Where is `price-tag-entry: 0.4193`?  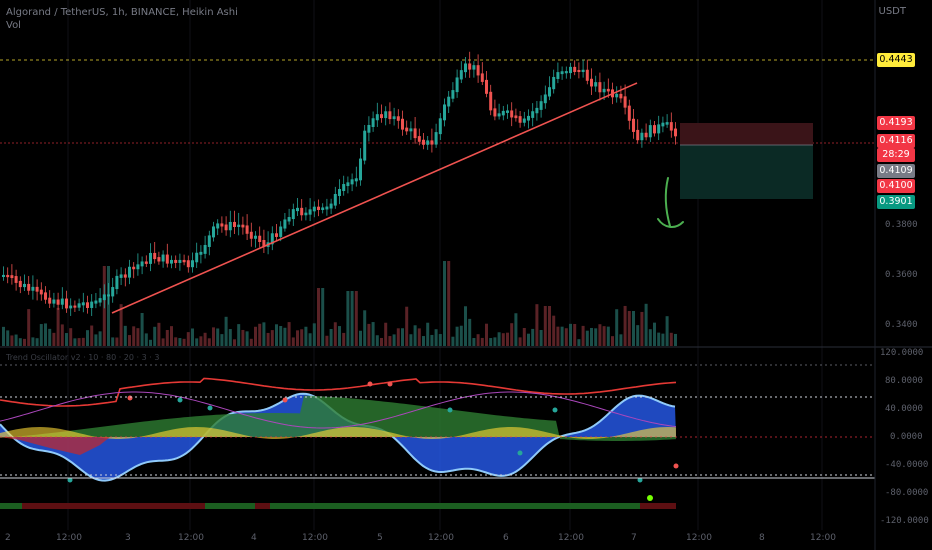 price-tag-entry: 0.4193 is located at coordinates (896, 123).